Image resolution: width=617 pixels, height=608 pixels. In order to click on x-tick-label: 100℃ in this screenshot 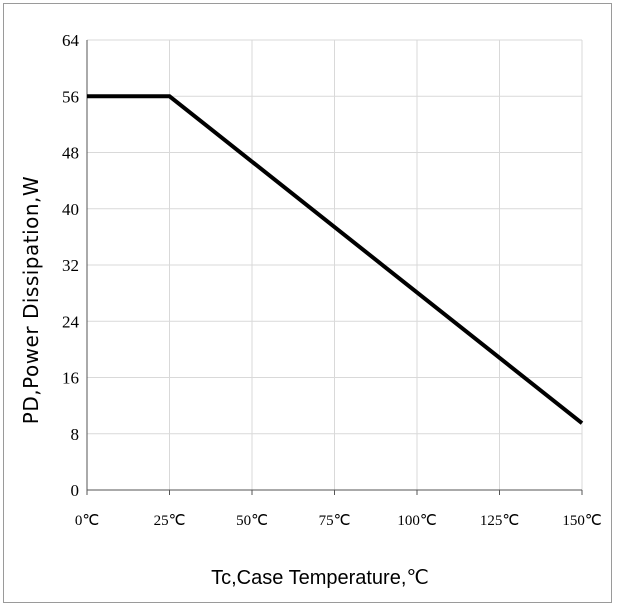, I will do `click(416, 521)`.